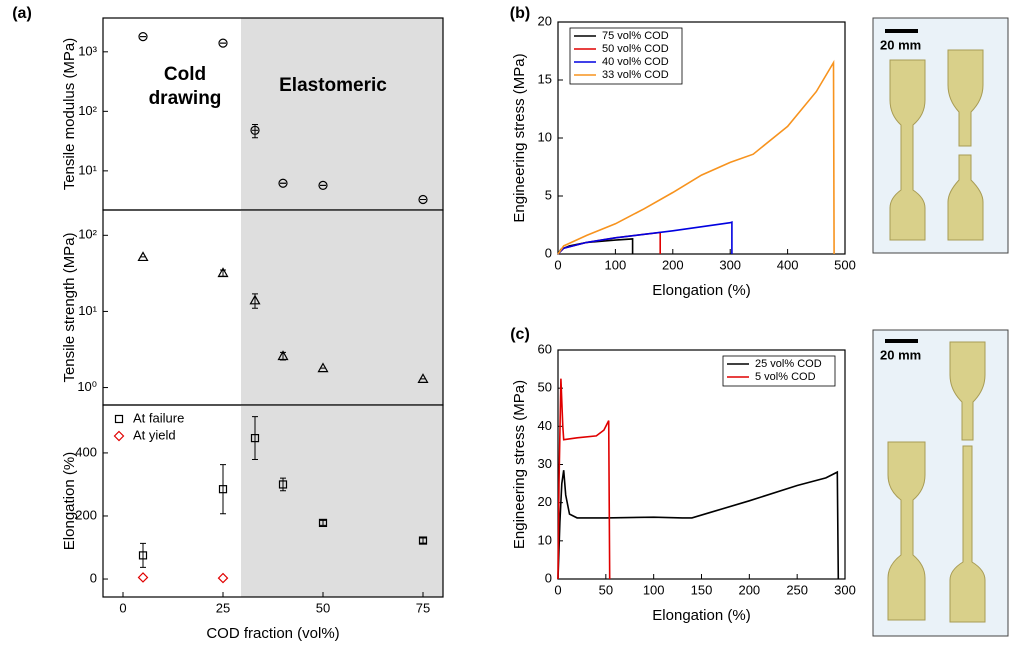  What do you see at coordinates (788, 264) in the screenshot?
I see `x-tick-label: 400` at bounding box center [788, 264].